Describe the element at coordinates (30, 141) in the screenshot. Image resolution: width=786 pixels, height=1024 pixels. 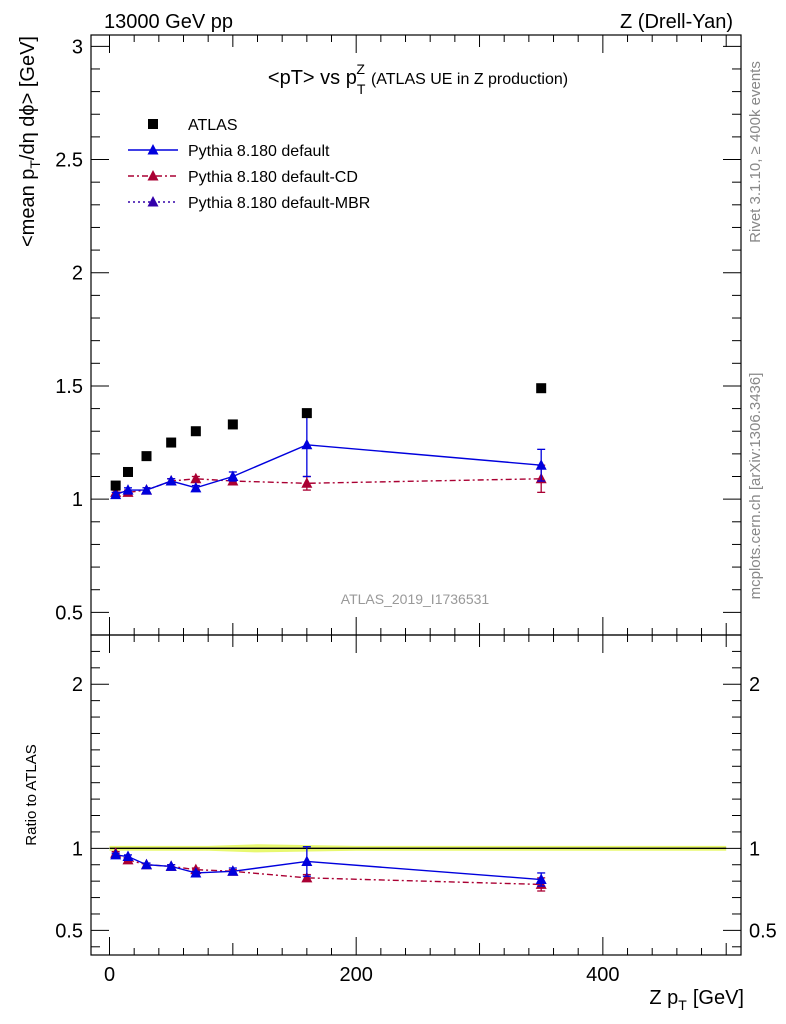
I see `y-axis-label-main: <mean pT/dη dϕ> [GeV]` at that location.